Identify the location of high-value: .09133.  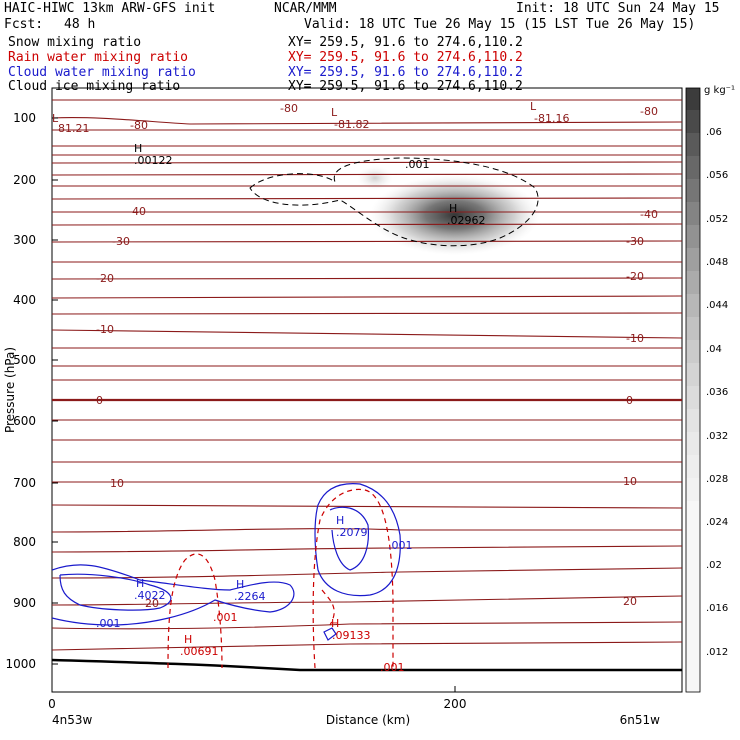
(351, 635).